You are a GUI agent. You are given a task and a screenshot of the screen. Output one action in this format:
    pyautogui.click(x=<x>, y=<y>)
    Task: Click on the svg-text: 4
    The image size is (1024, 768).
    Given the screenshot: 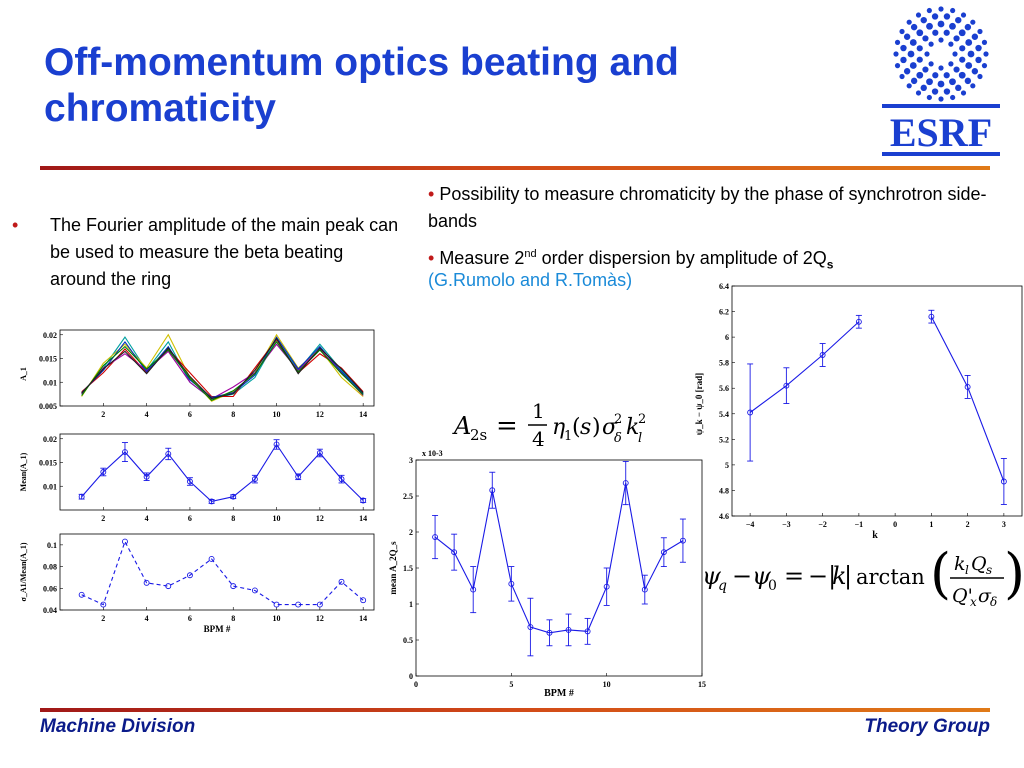 What is the action you would take?
    pyautogui.click(x=538, y=439)
    